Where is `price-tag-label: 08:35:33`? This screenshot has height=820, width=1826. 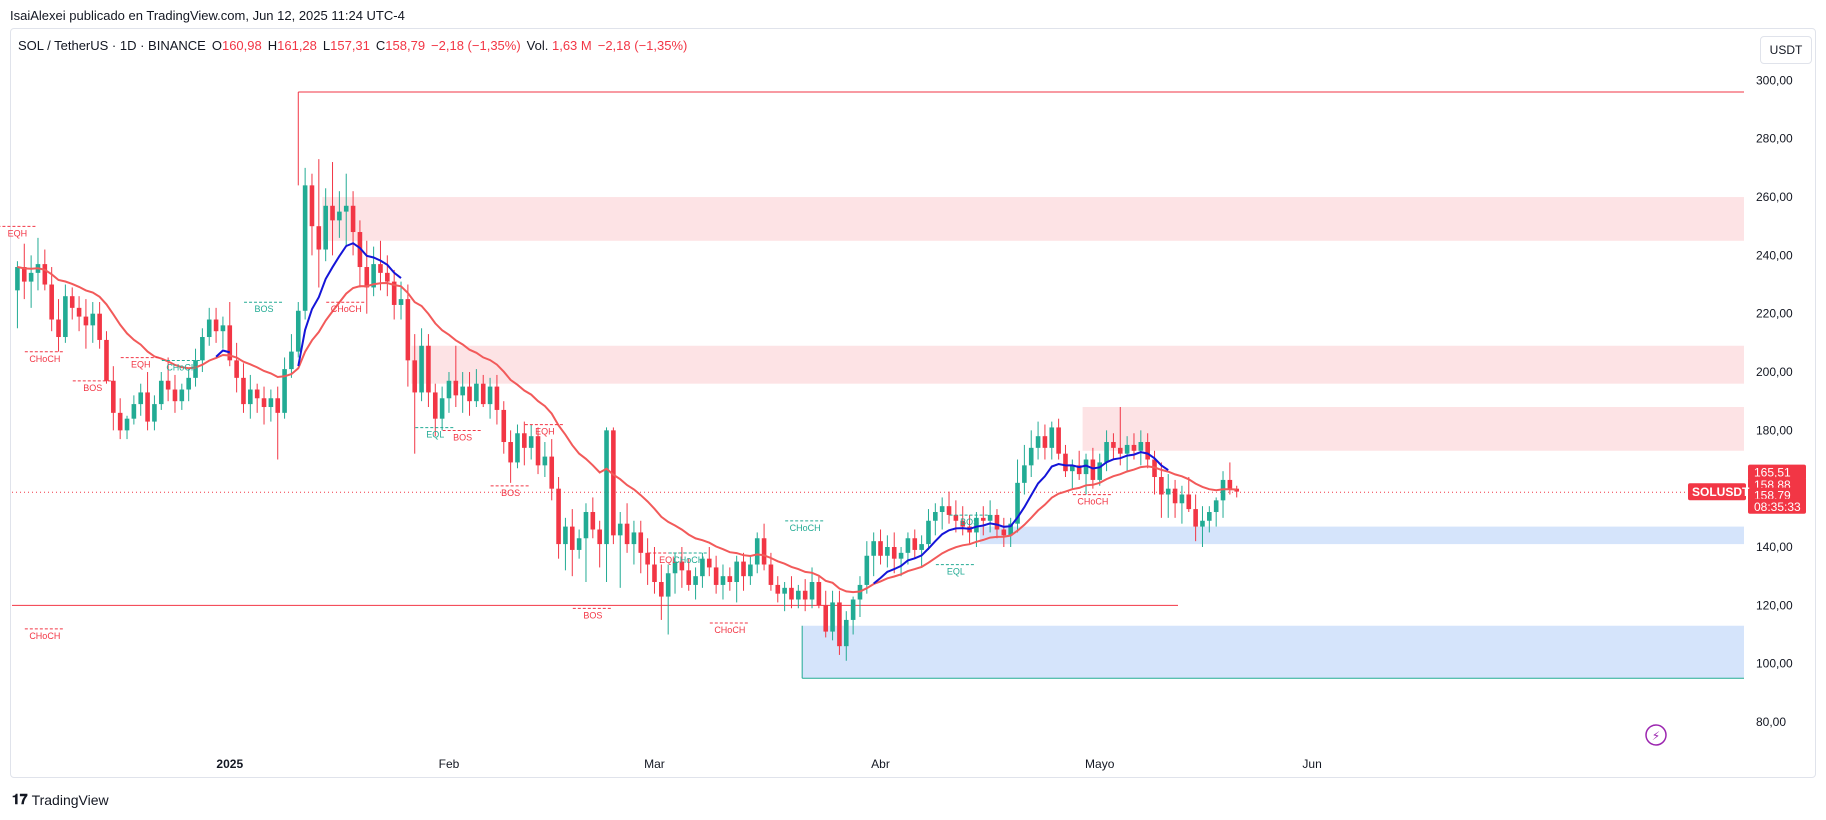 price-tag-label: 08:35:33 is located at coordinates (1777, 507).